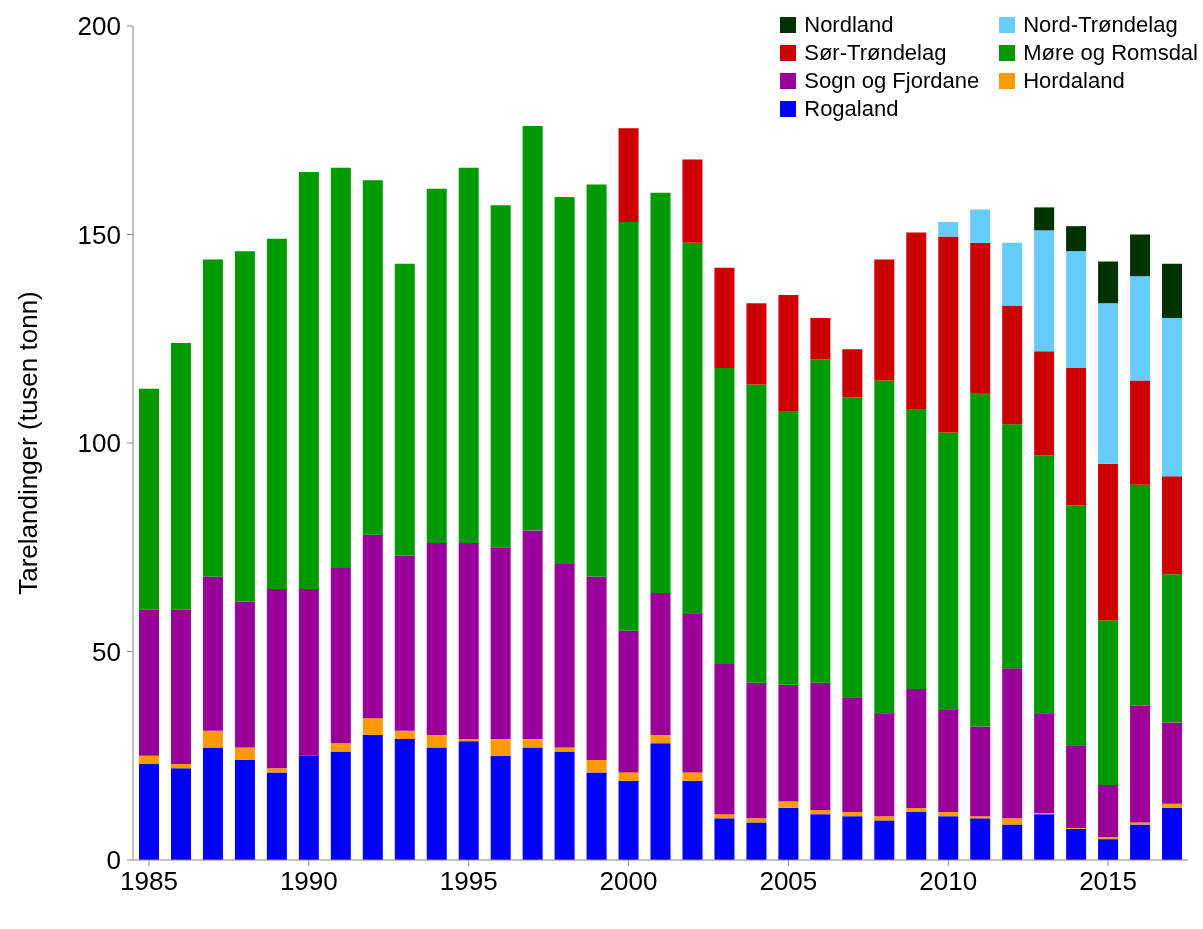 Image resolution: width=1203 pixels, height=929 pixels. Describe the element at coordinates (28, 443) in the screenshot. I see `y-axis-title: Tarelandinger (tusen tonn)` at that location.